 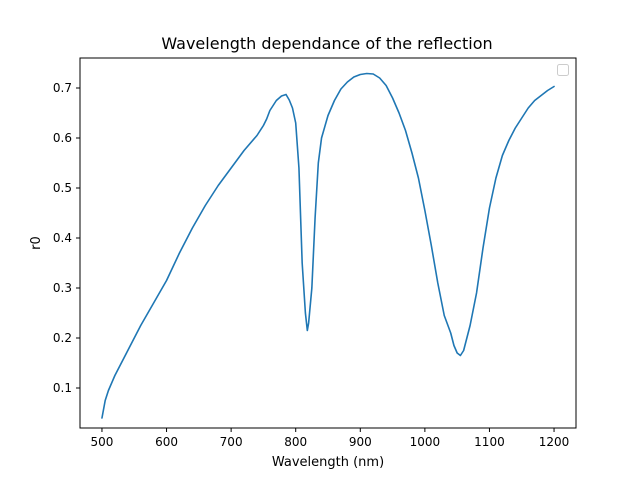 I want to click on y-tick-label: 0.3, so click(x=62, y=288).